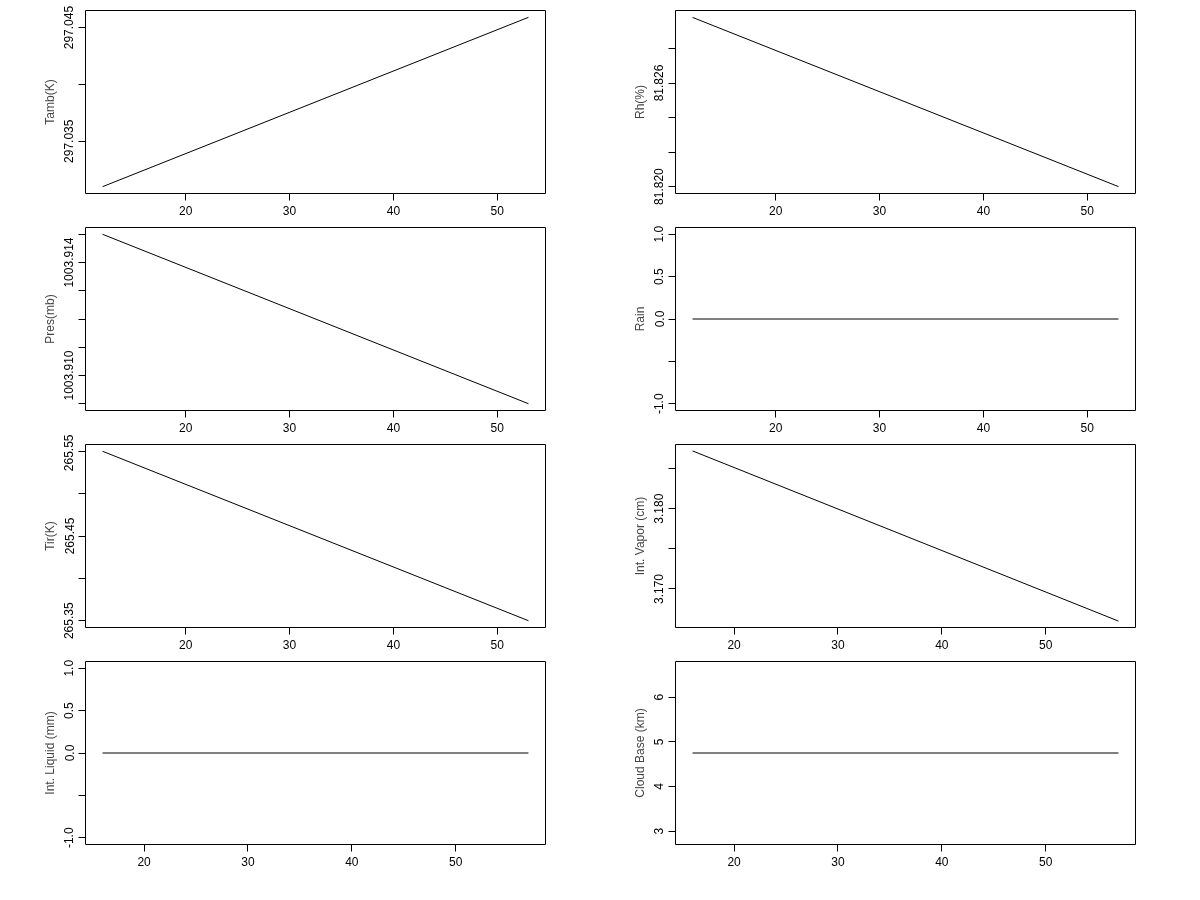  I want to click on y-tick-label: 1003.910, so click(69, 375).